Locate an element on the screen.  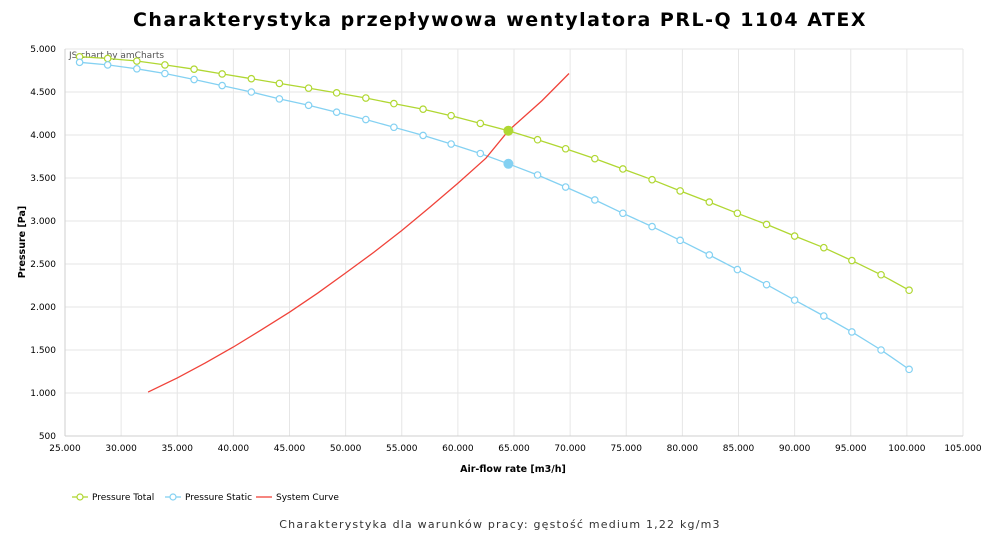
x-tick-label: 105.000 is located at coordinates (962, 449).